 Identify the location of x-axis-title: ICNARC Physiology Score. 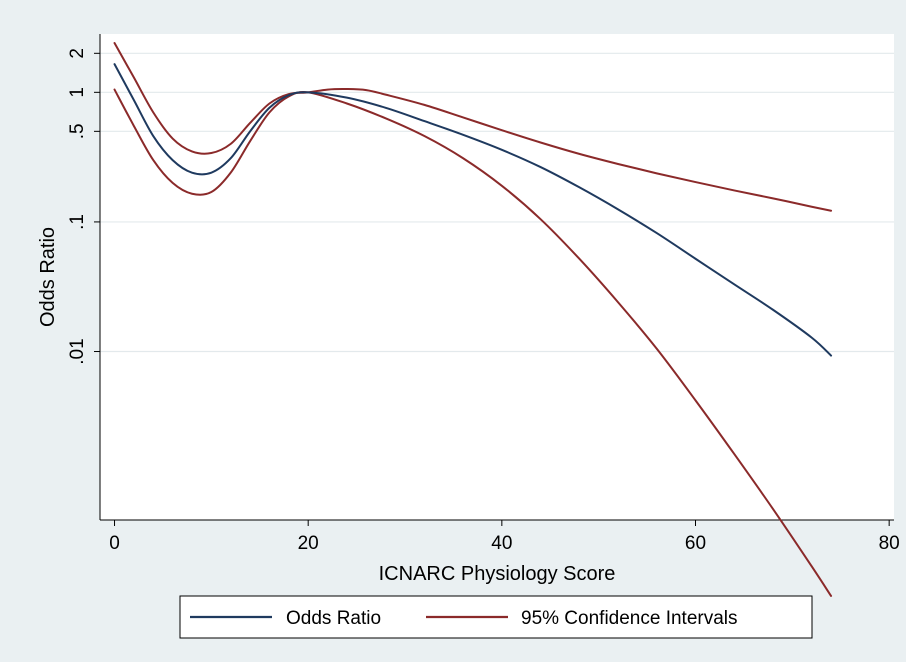
(497, 574).